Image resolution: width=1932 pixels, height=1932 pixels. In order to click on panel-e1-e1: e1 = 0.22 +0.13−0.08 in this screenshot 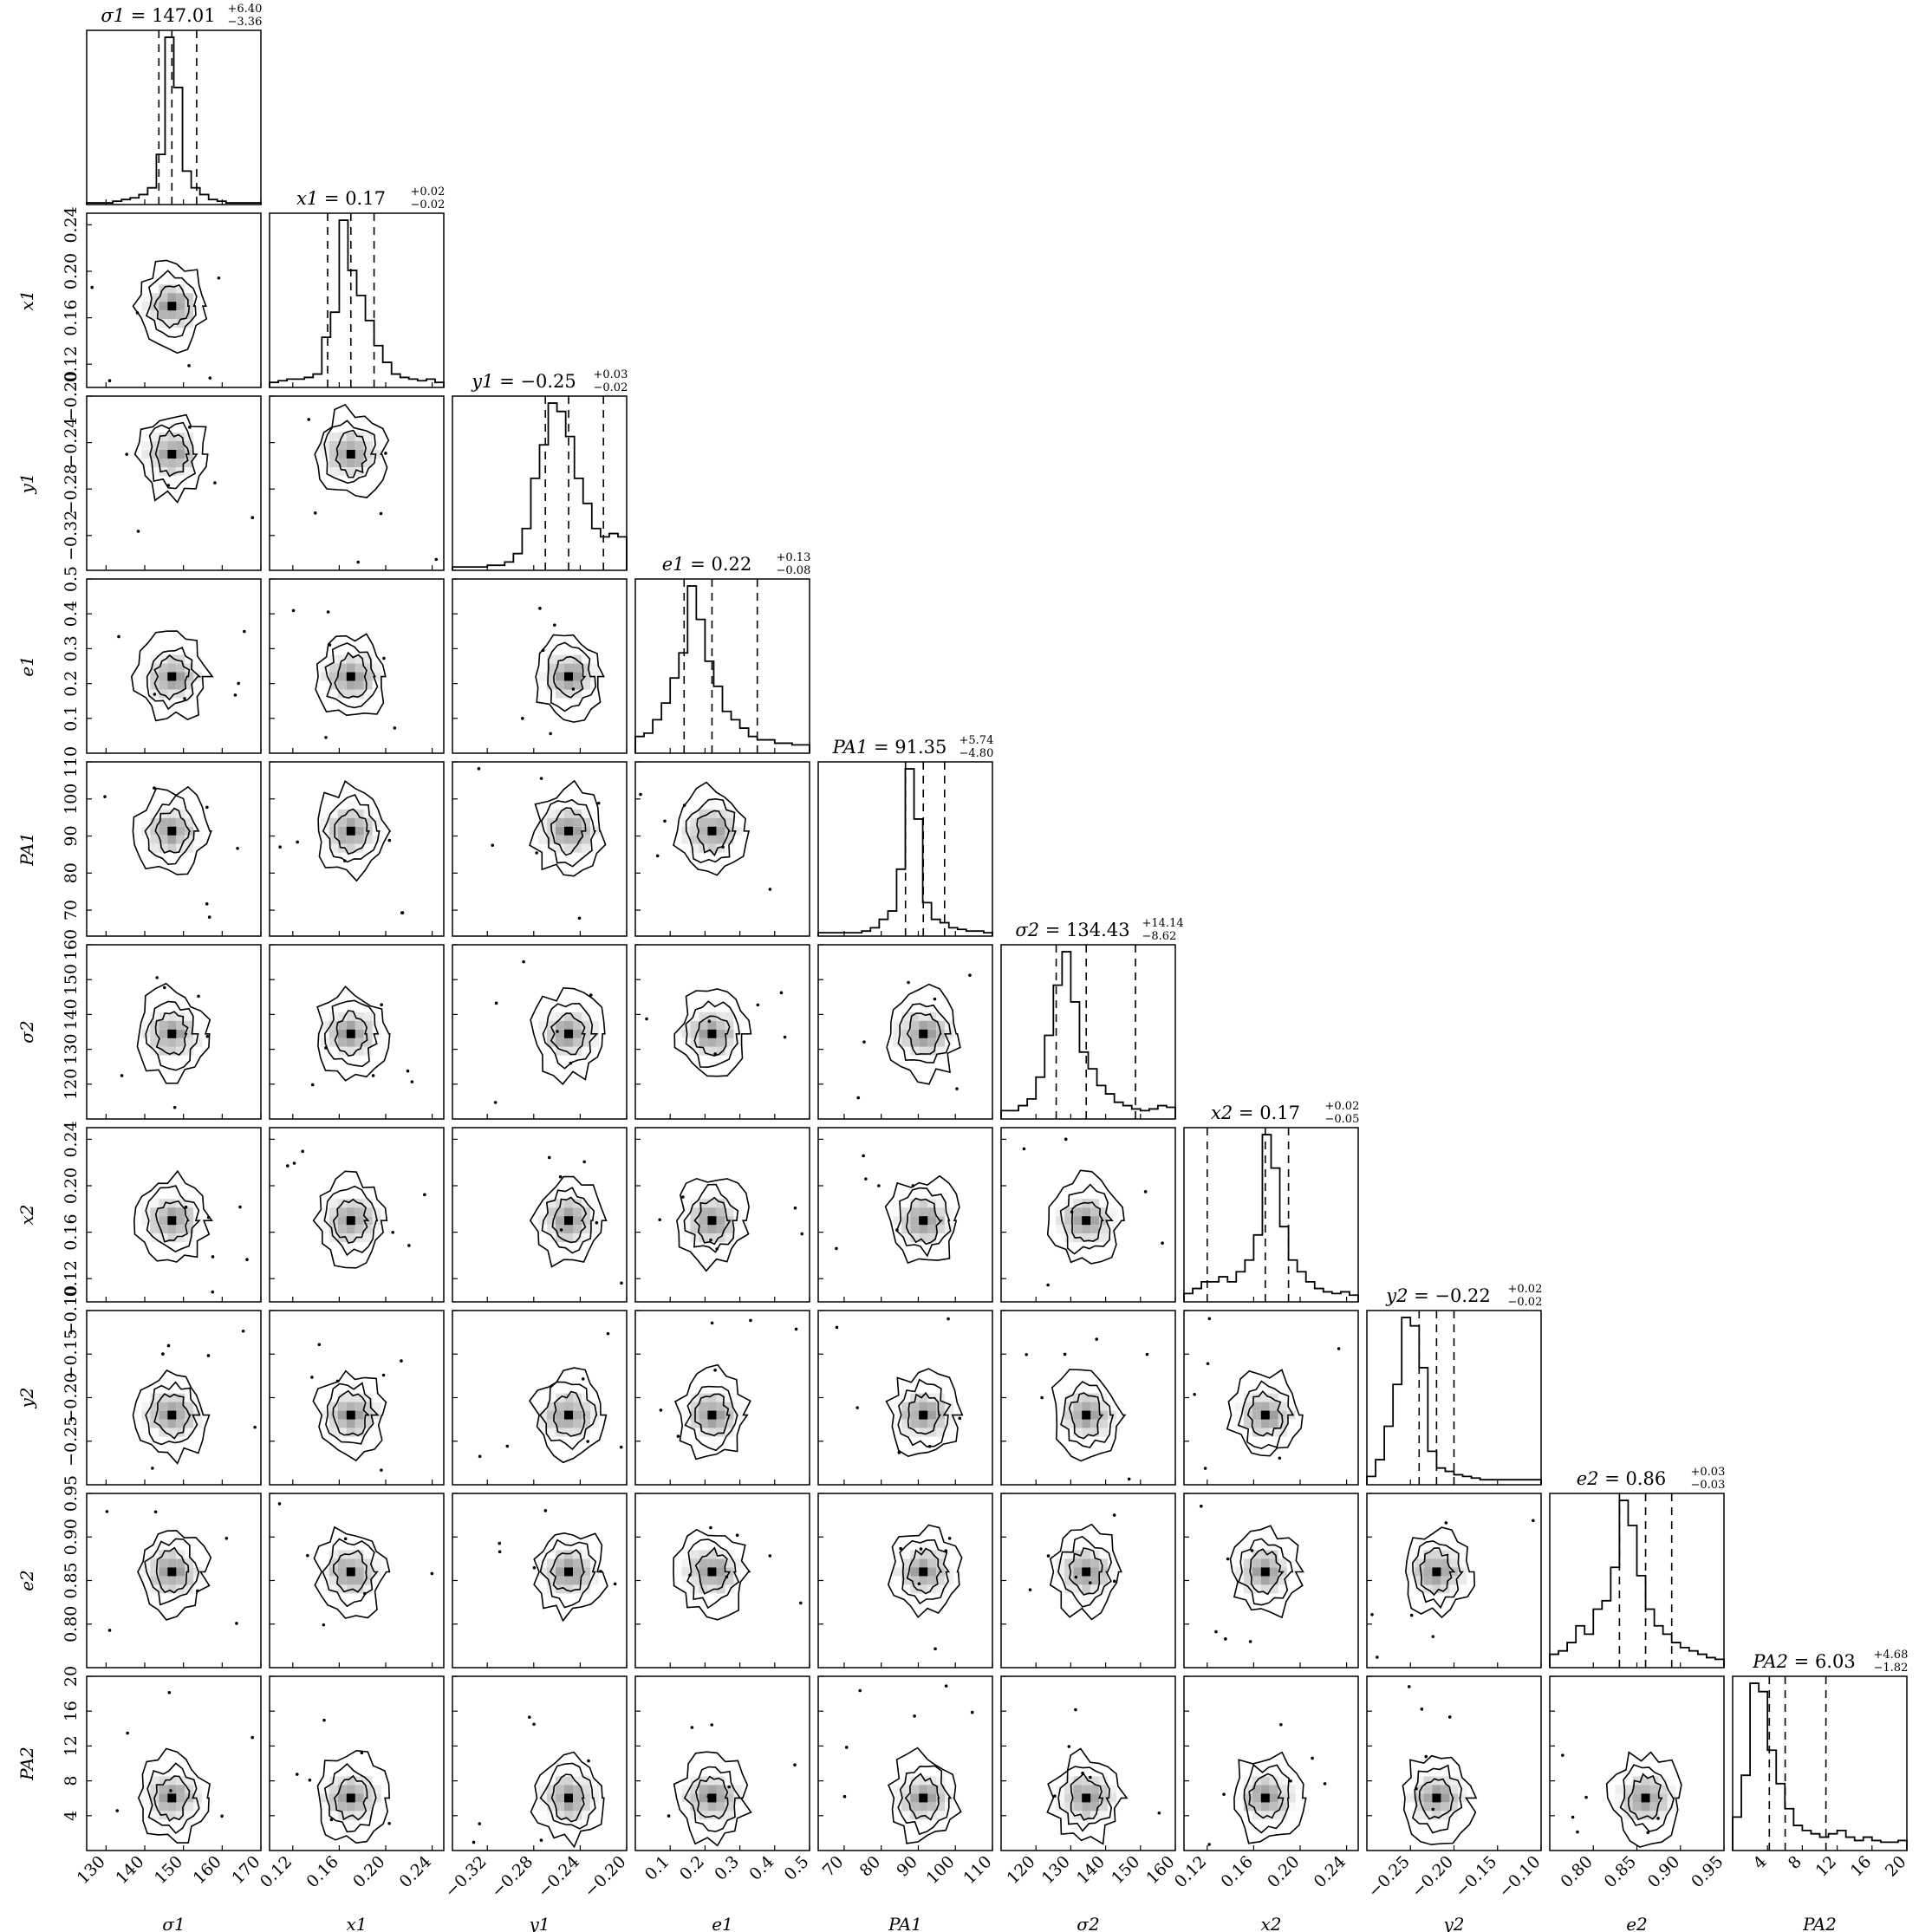, I will do `click(722, 652)`.